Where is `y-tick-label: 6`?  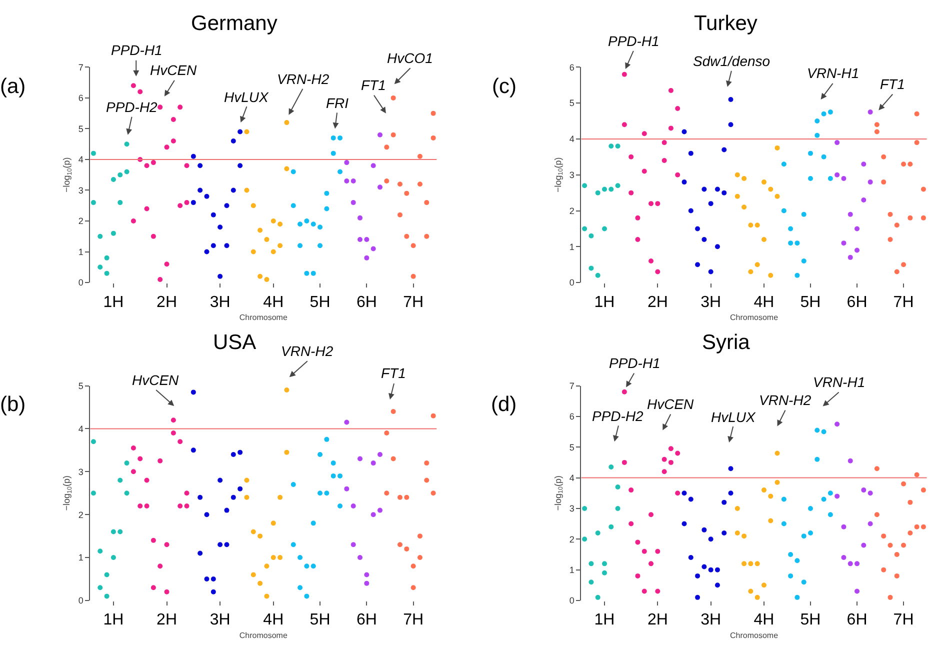
y-tick-label: 6 is located at coordinates (571, 67).